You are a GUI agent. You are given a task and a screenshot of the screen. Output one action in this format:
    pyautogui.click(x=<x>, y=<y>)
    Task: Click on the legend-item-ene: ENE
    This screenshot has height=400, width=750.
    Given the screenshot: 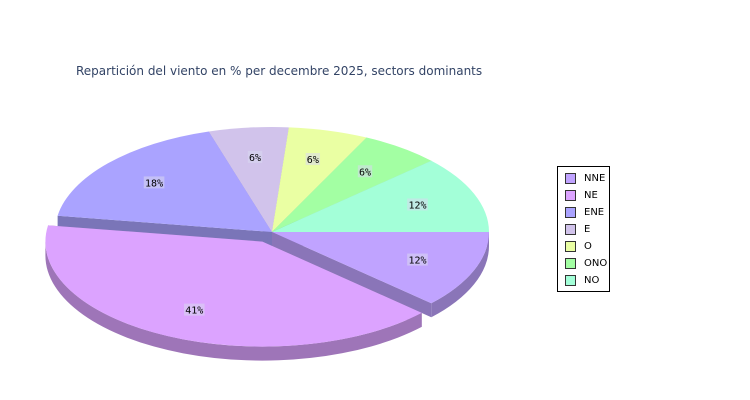 What is the action you would take?
    pyautogui.click(x=583, y=212)
    